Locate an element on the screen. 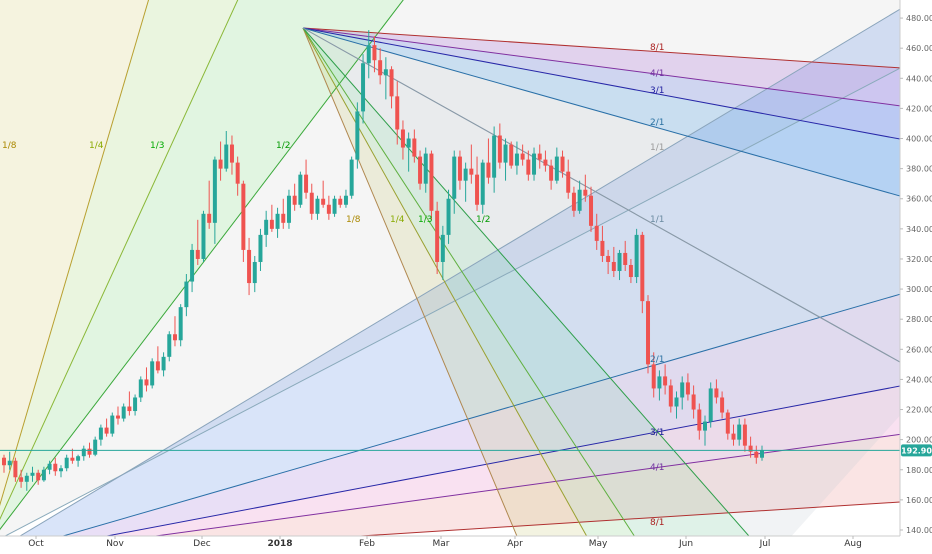 The width and height of the screenshot is (932, 554). fan-ratio-label: 1/8 is located at coordinates (353, 220).